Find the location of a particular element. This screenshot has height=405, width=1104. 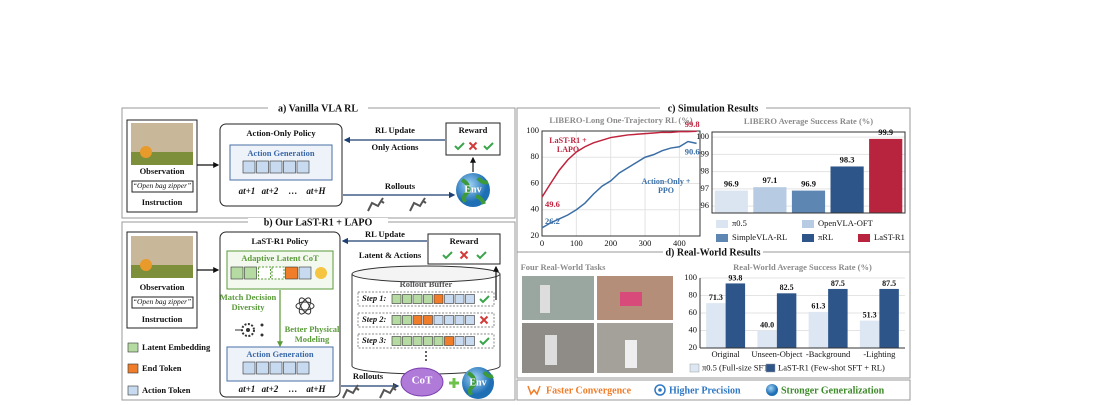

uncertain-token is located at coordinates (264, 273).